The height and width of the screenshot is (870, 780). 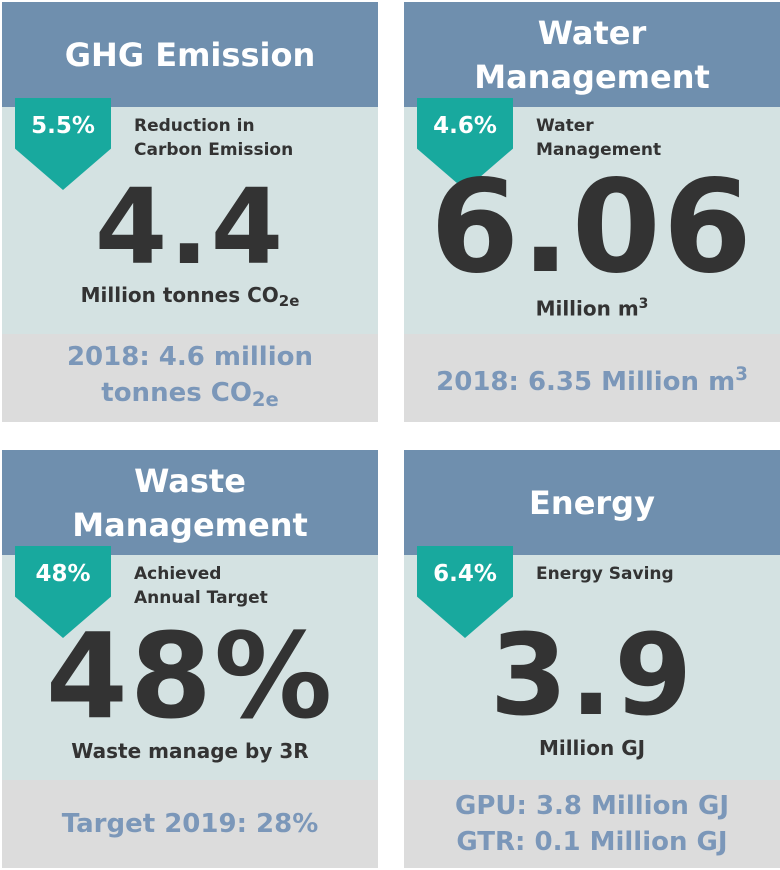 I want to click on footer-text: 2018: 4.6 million, so click(x=190, y=356).